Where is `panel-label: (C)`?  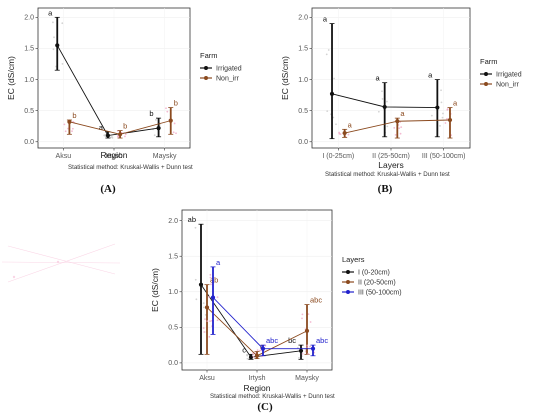 panel-label: (C) is located at coordinates (265, 407).